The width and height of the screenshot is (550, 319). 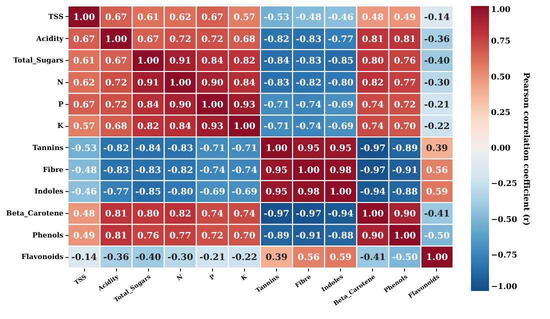 I want to click on data-label: 0.98, so click(x=309, y=193).